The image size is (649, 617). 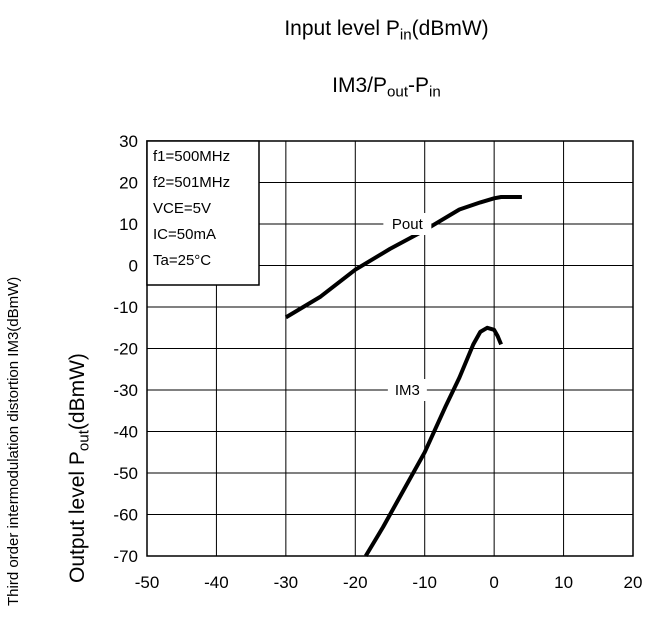 I want to click on x-tick-label: -20, so click(x=355, y=582).